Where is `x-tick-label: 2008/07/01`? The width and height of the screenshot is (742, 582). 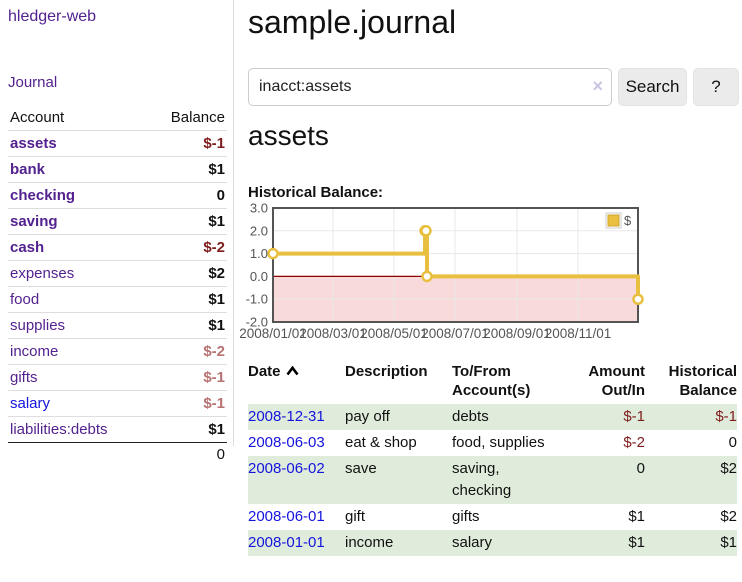 x-tick-label: 2008/07/01 is located at coordinates (455, 333).